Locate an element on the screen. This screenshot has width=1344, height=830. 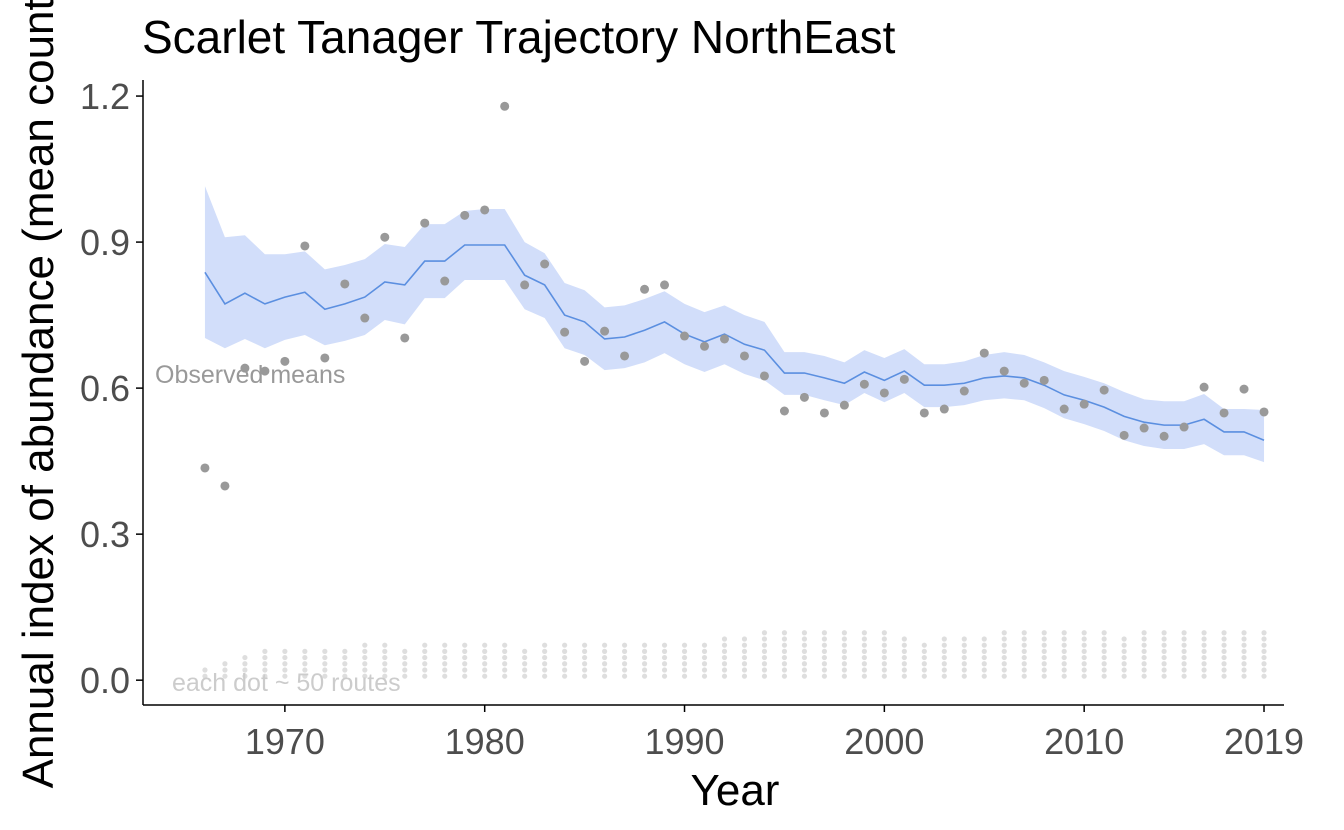
x-tick-label: 2010 is located at coordinates (1084, 741).